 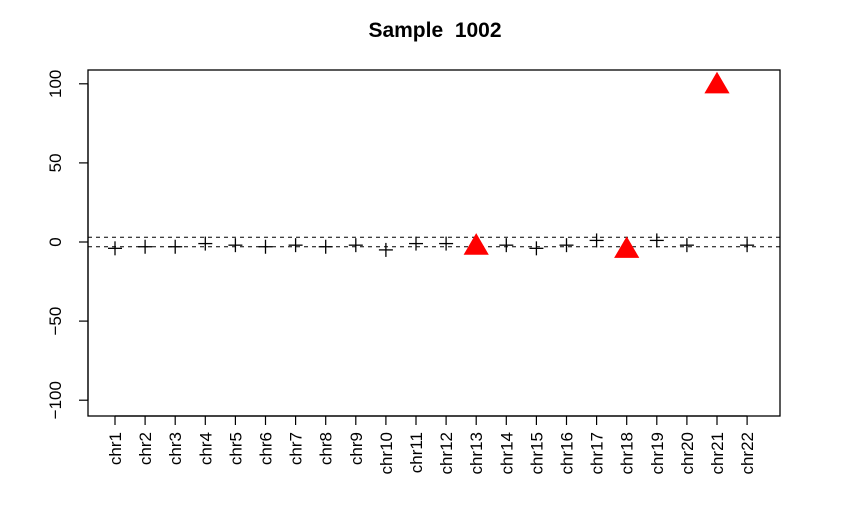 I want to click on flagged-point-chr18, so click(x=627, y=247).